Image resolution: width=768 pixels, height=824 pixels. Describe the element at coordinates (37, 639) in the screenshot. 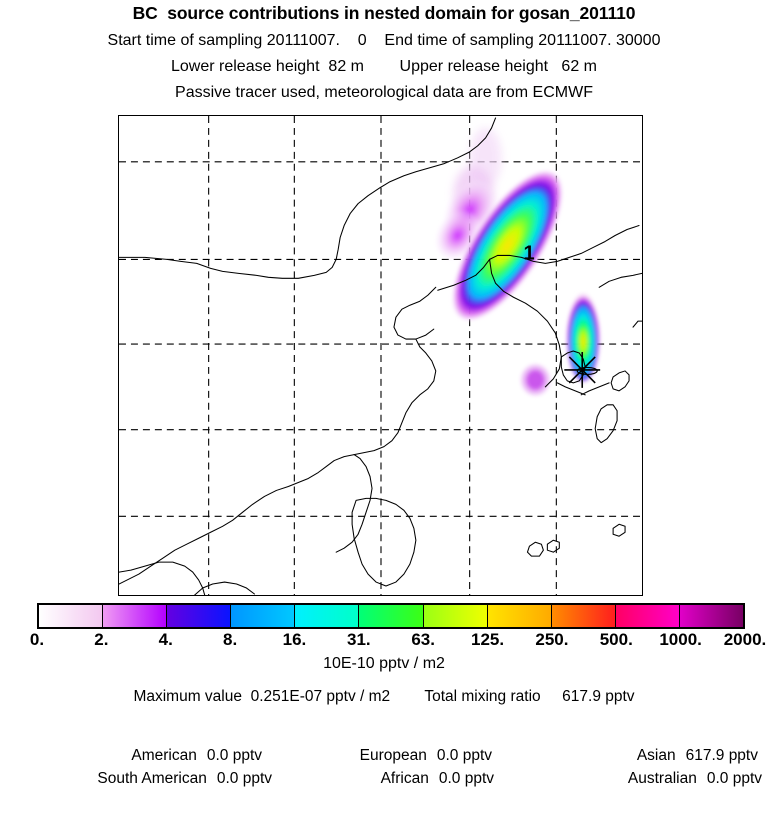

I see `colorbar-tick-label: 0.` at that location.